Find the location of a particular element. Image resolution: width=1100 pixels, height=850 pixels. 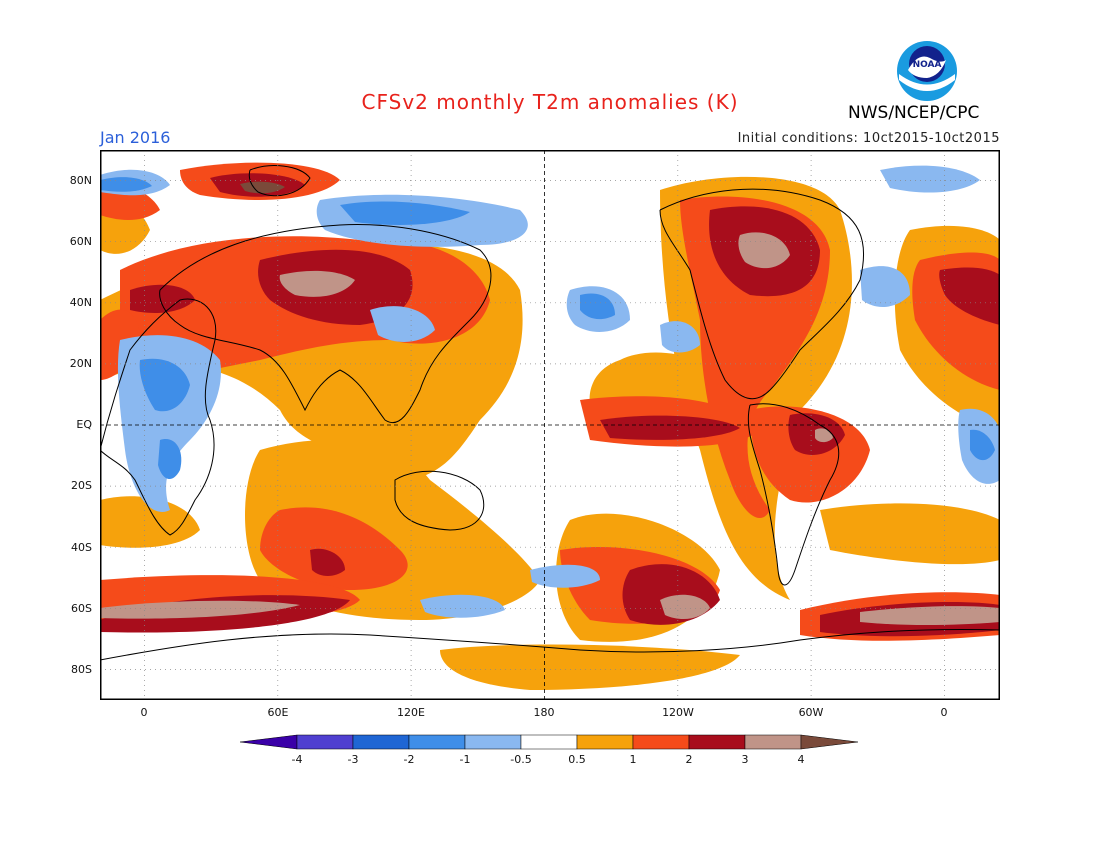

lat-label-40s: 40S is located at coordinates (81, 547).